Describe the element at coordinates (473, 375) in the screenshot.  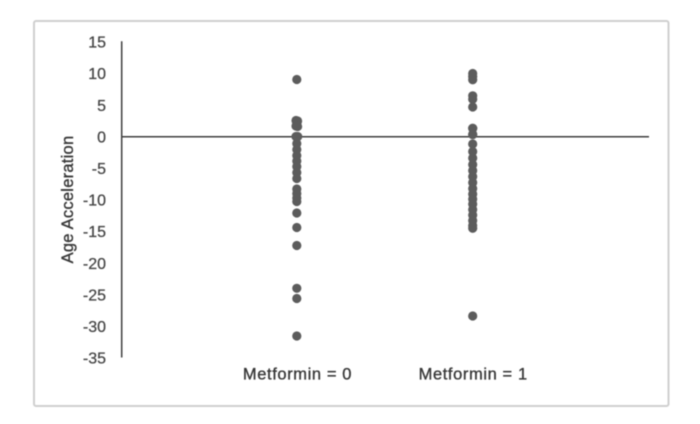
I see `svg-text: Metformin = 1` at that location.